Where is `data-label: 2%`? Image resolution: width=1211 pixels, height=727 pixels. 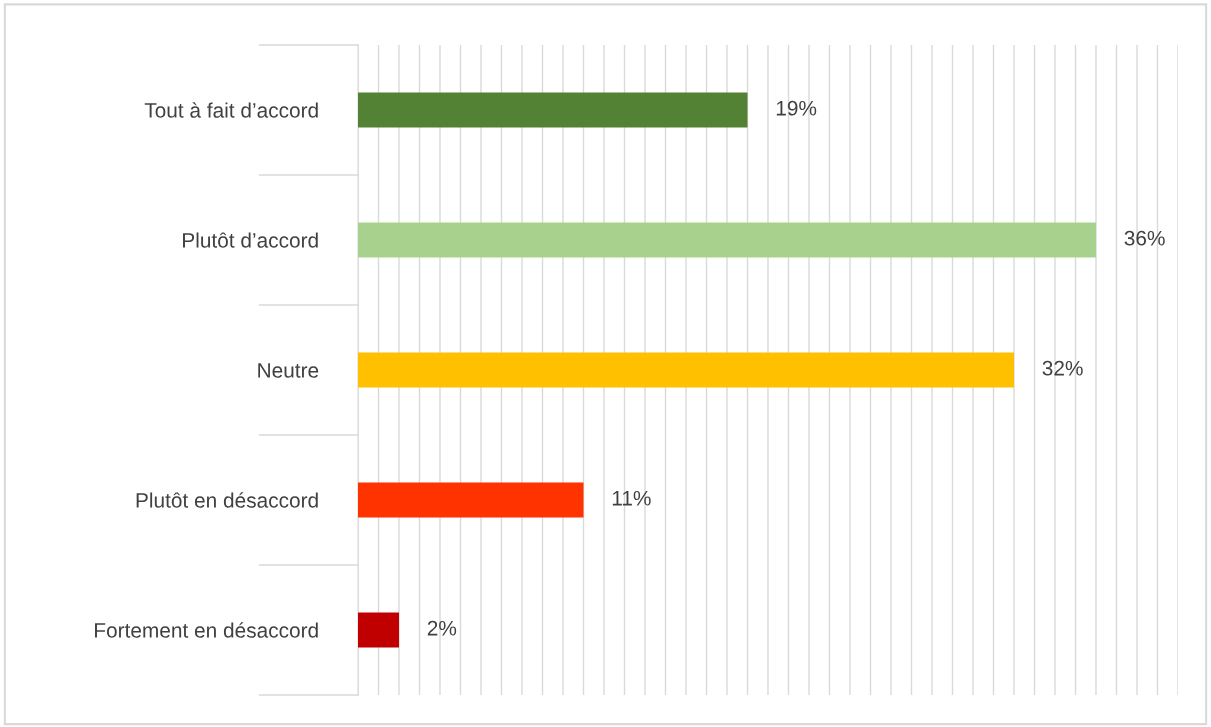 data-label: 2% is located at coordinates (442, 628).